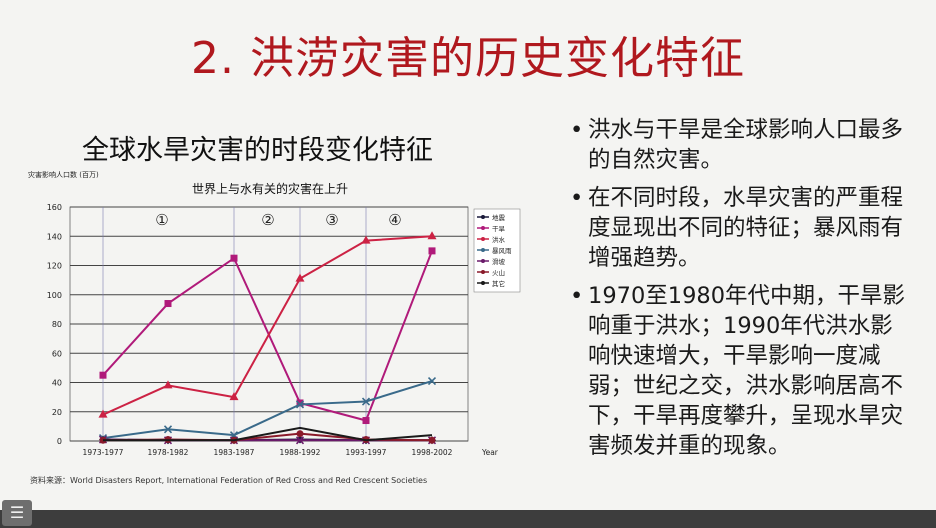 This screenshot has height=528, width=936. What do you see at coordinates (57, 383) in the screenshot?
I see `y-tick-label: 40` at bounding box center [57, 383].